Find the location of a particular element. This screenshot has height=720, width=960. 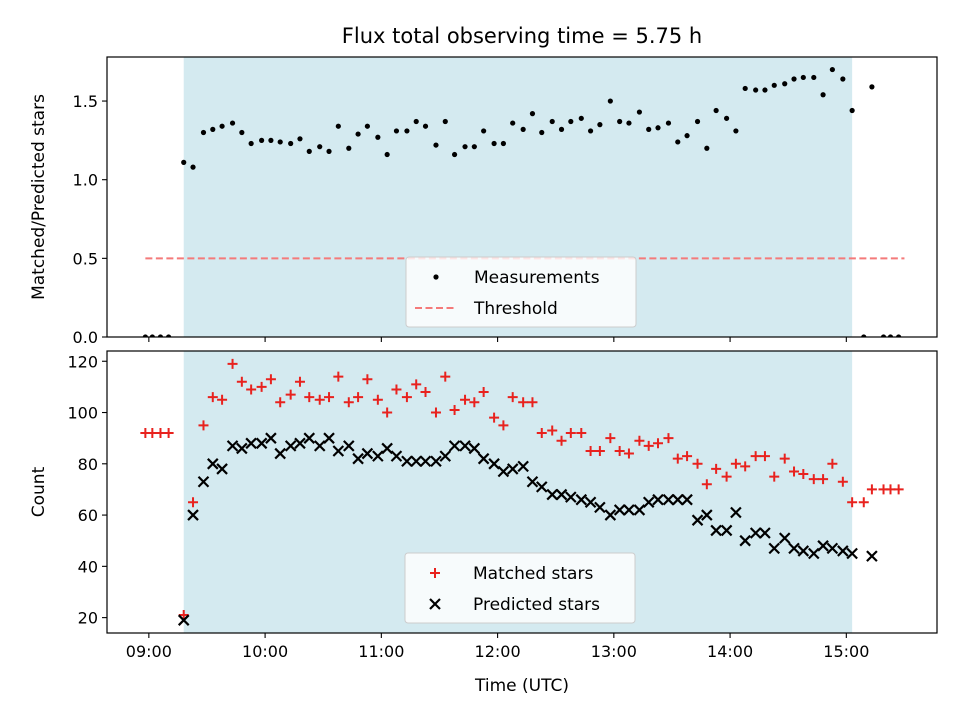

chart-title: Flux total observing time = 5.75 h is located at coordinates (522, 36).